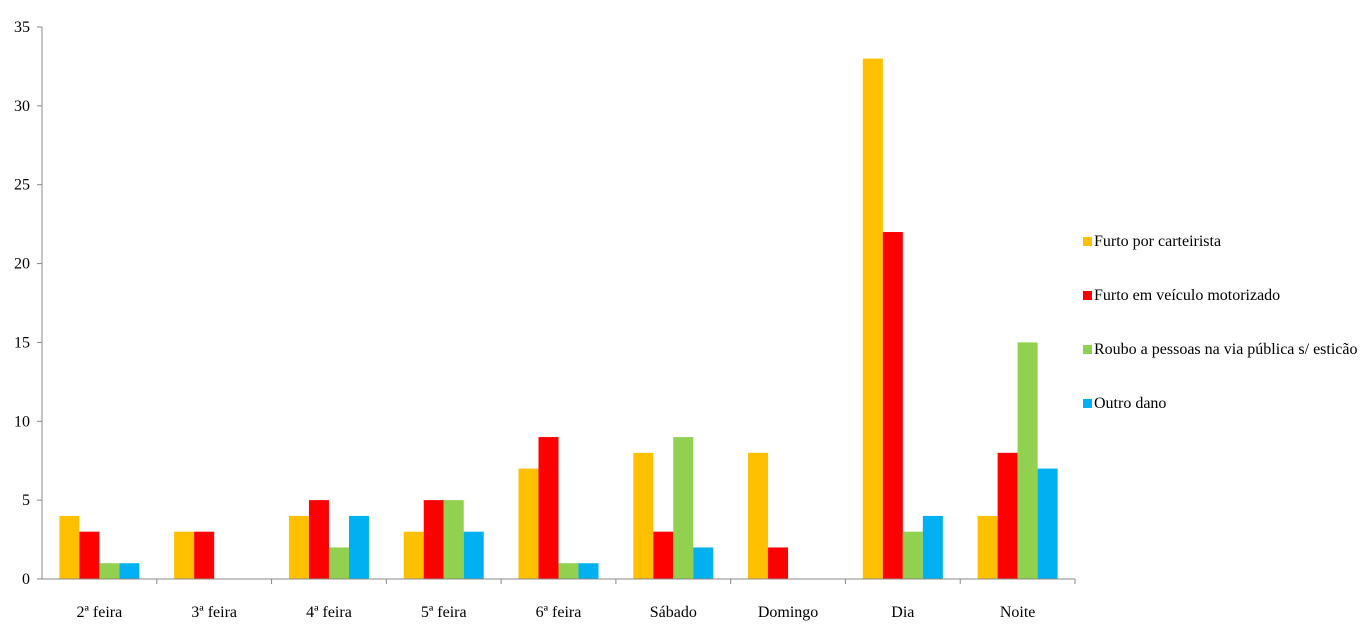  What do you see at coordinates (22, 185) in the screenshot?
I see `y-tick-label: 25` at bounding box center [22, 185].